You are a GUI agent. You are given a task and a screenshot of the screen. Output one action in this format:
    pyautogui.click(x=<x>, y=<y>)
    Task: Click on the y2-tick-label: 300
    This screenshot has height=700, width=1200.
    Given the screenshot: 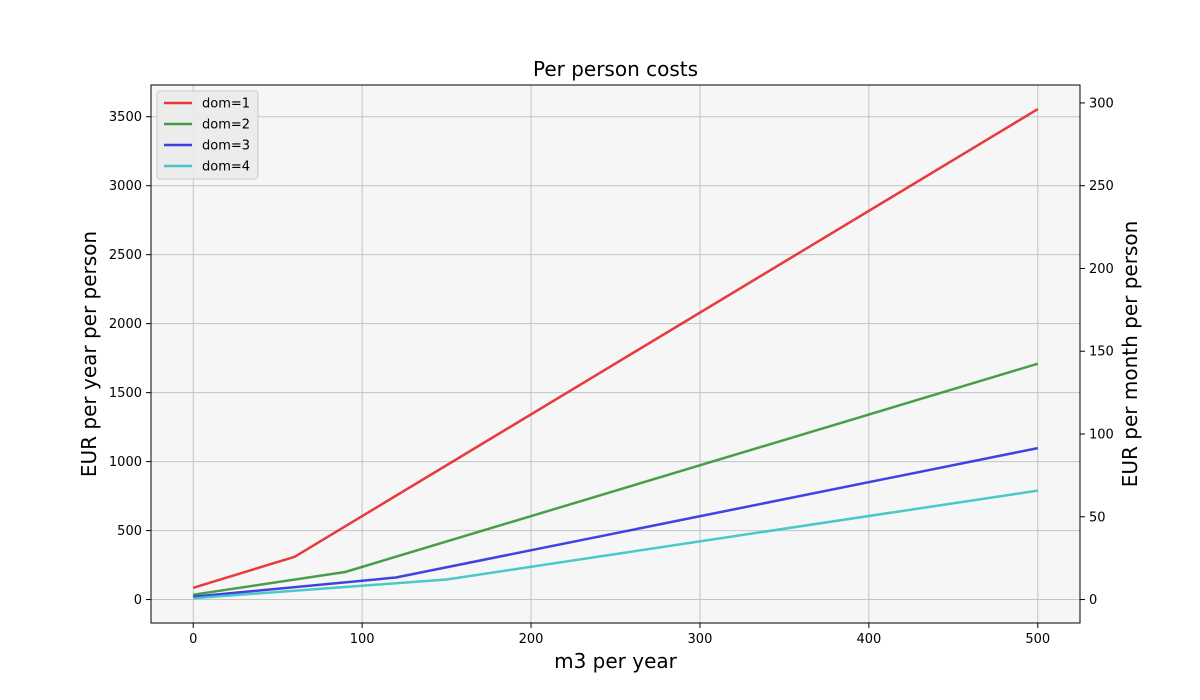 What is the action you would take?
    pyautogui.click(x=1101, y=103)
    